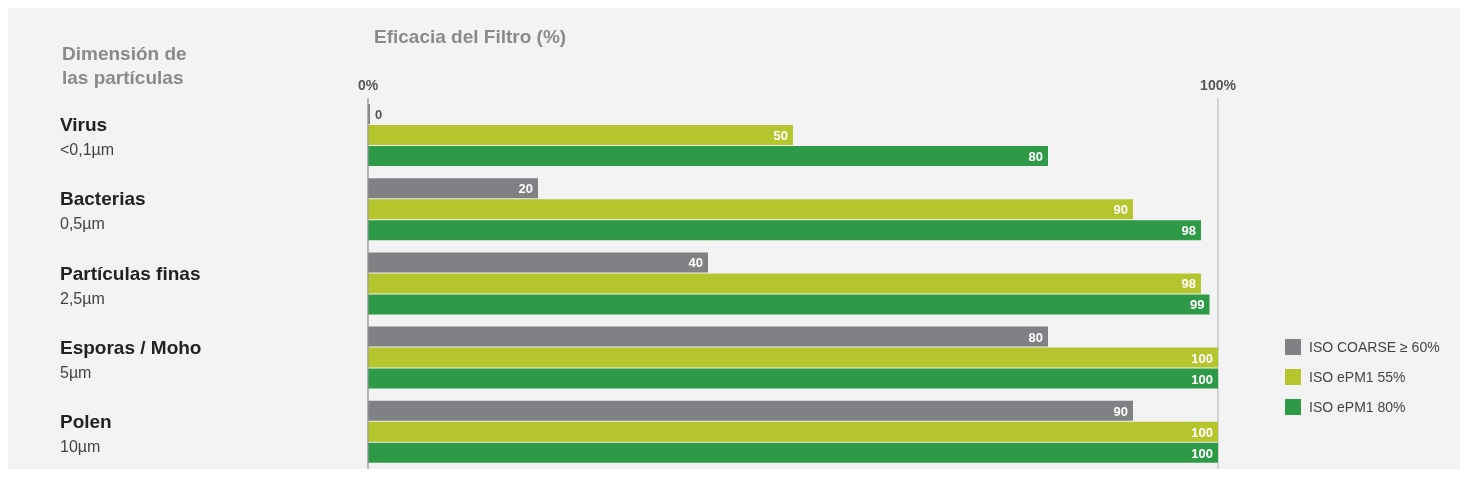 Image resolution: width=1468 pixels, height=477 pixels. Describe the element at coordinates (87, 136) in the screenshot. I see `y-tick-label: Virus <0,1µm` at that location.